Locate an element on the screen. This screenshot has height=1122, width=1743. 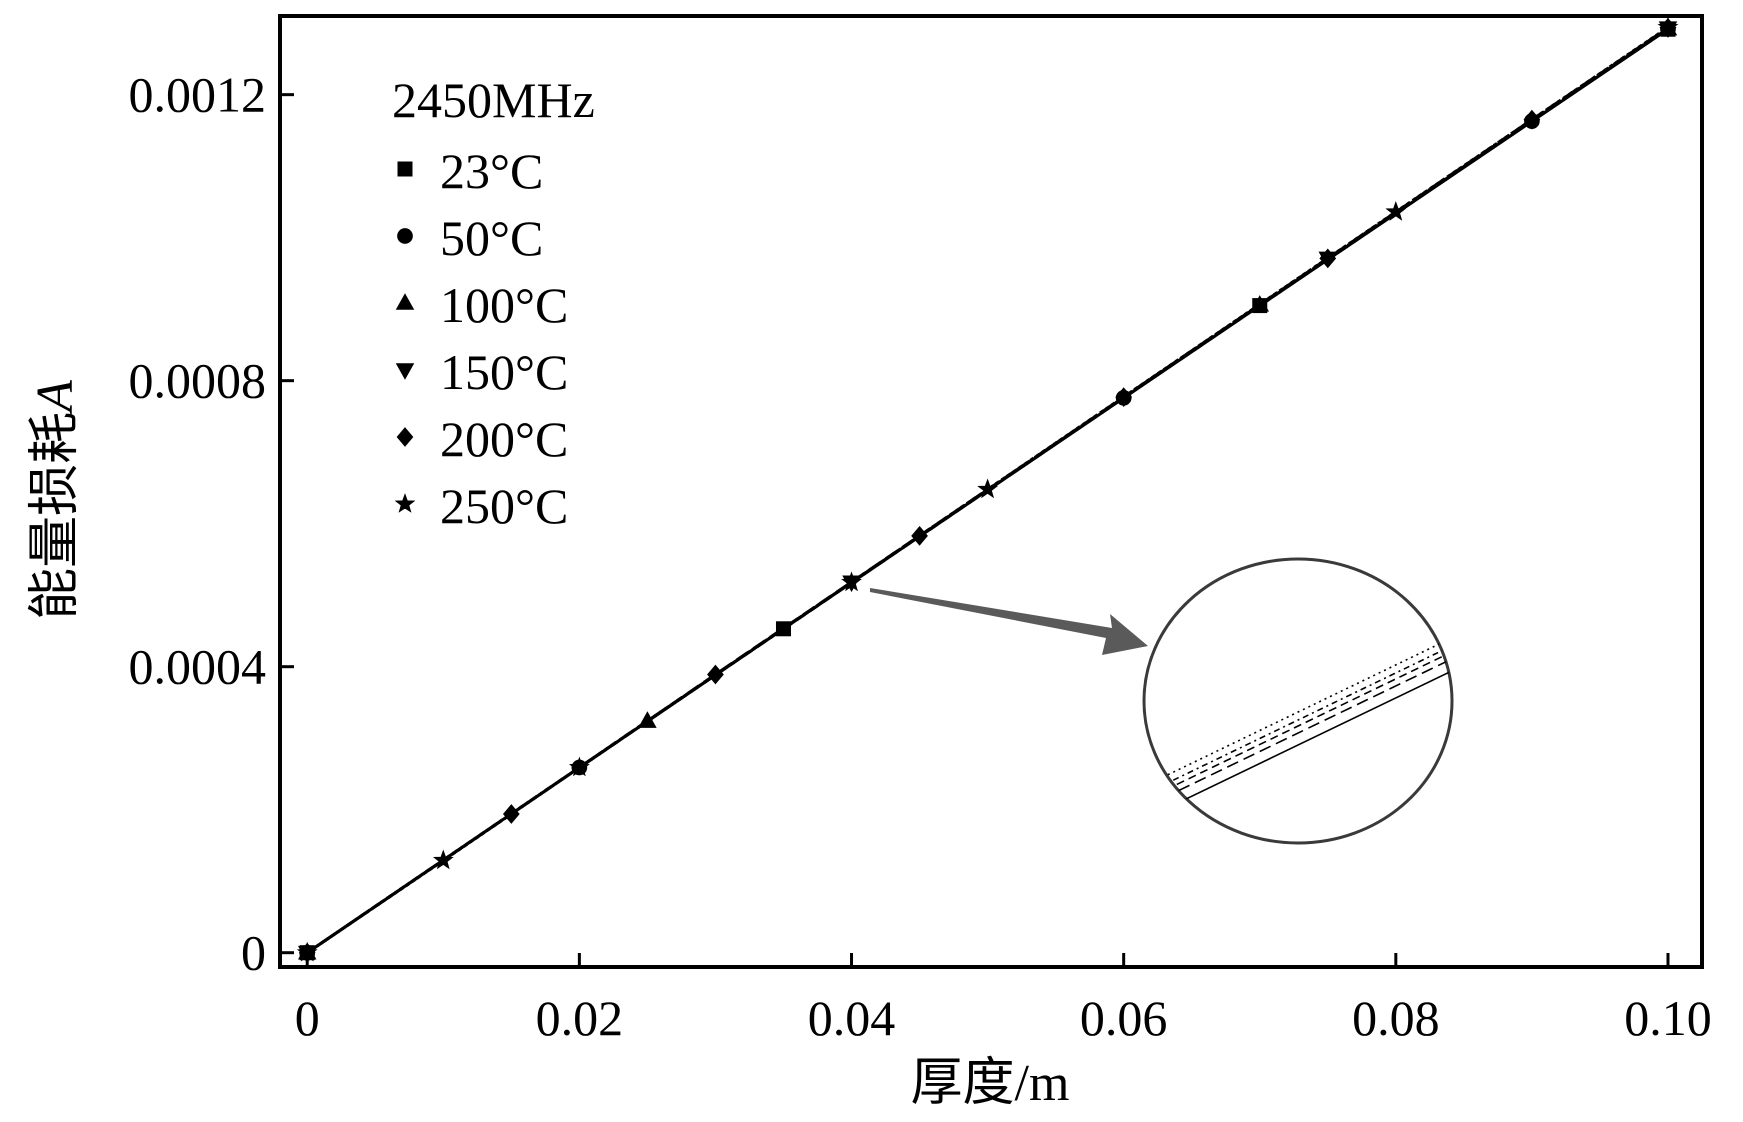
y-tick-label: 0.0012 is located at coordinates (198, 95).